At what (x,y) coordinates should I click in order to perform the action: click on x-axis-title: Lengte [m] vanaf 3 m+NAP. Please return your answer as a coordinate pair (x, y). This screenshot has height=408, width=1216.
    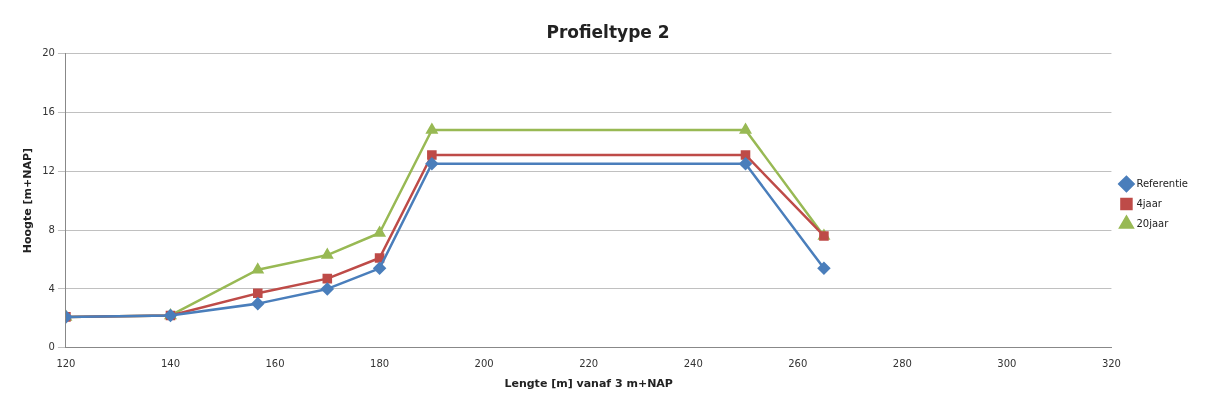
    Looking at the image, I should click on (588, 384).